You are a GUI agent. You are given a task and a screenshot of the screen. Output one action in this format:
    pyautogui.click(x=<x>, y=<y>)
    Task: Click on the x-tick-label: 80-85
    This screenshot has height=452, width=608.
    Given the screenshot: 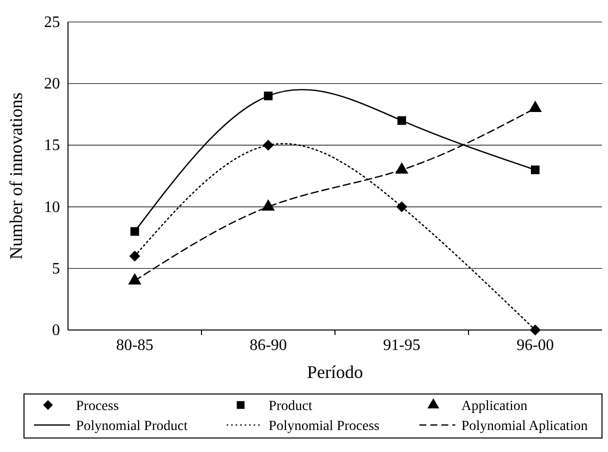 What is the action you would take?
    pyautogui.click(x=135, y=345)
    